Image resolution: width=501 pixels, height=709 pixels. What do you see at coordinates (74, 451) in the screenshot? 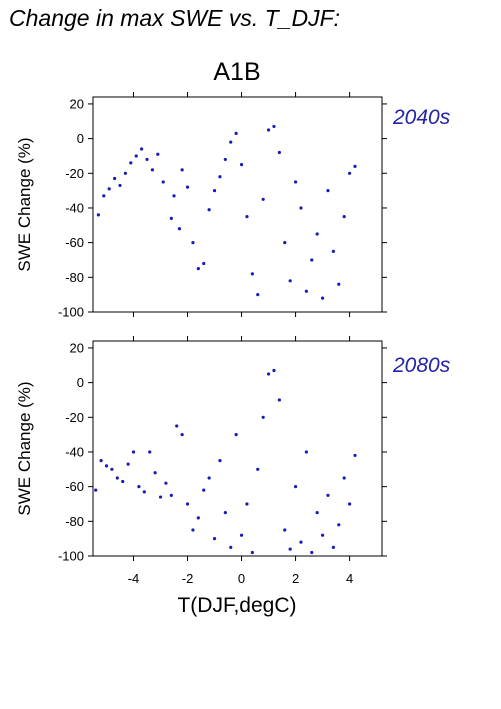
I see `panel-2-ytick-label: -40` at bounding box center [74, 451].